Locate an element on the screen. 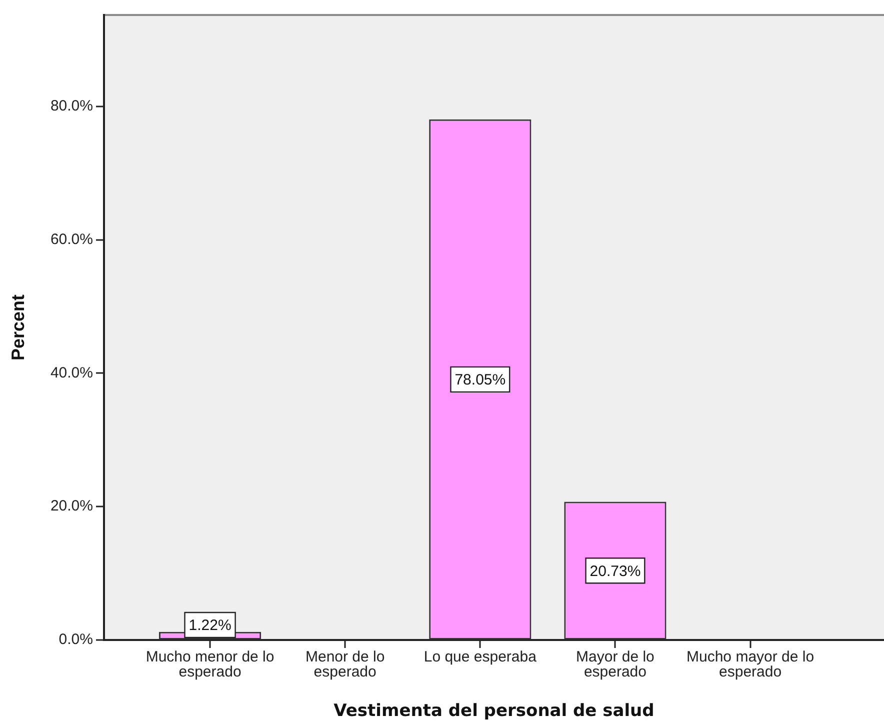 This screenshot has width=884, height=725. y-axis-title: Percent is located at coordinates (18, 327).